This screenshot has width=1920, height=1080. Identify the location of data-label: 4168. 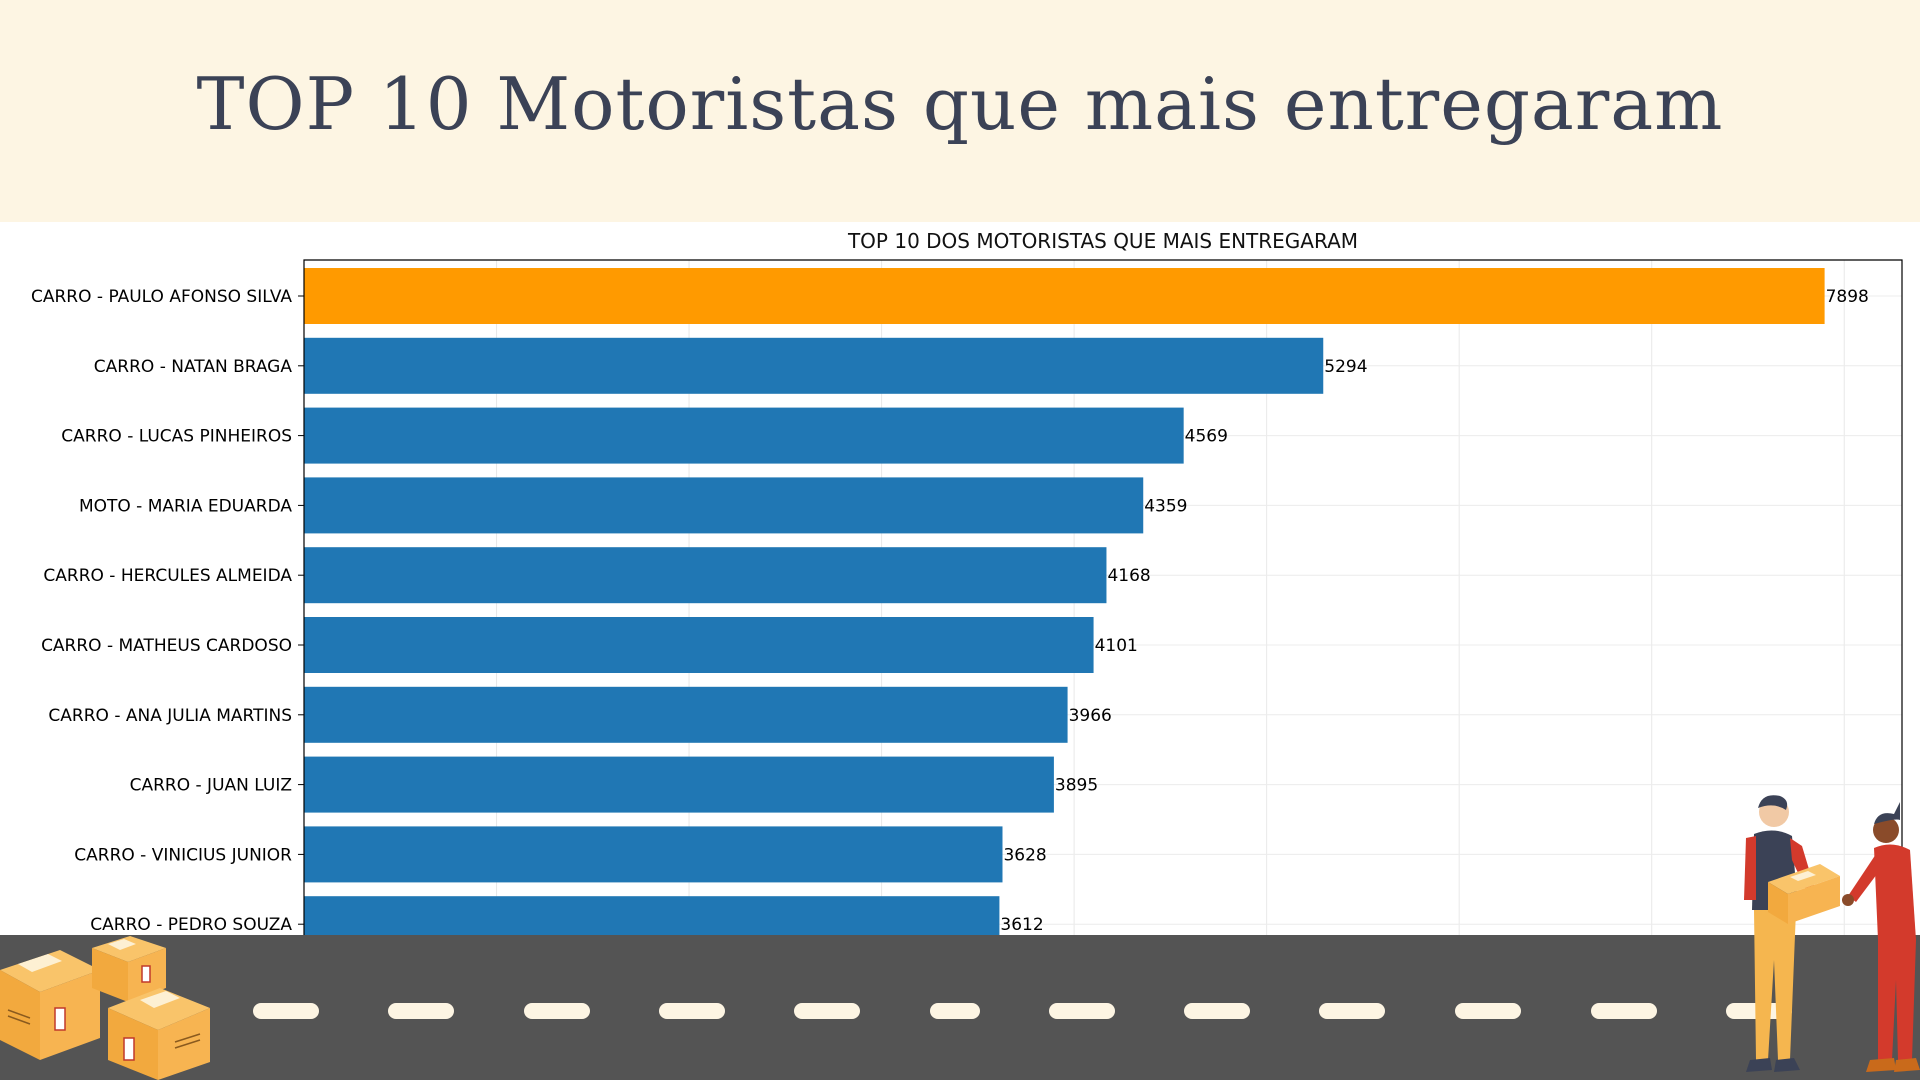
(1128, 576).